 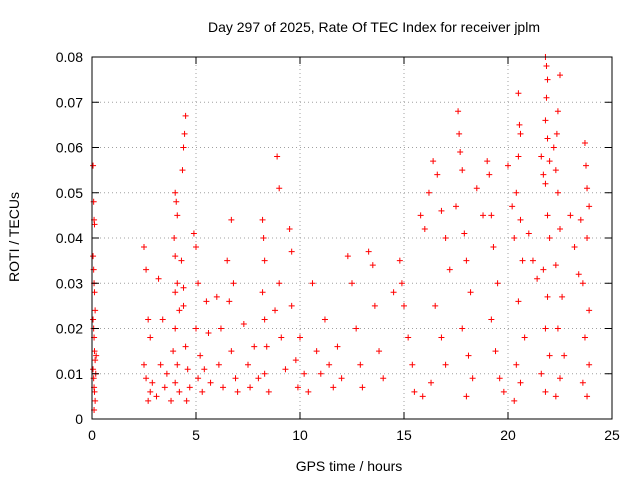 What do you see at coordinates (69, 238) in the screenshot?
I see `y-tick-label: 0.04` at bounding box center [69, 238].